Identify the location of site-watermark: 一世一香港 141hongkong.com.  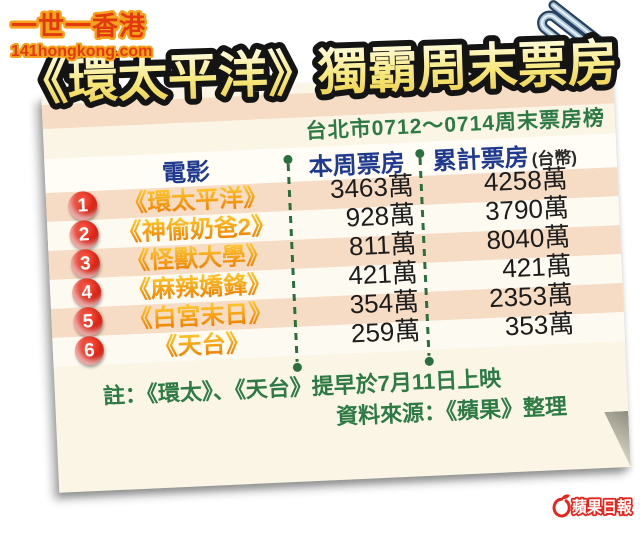
(103, 39).